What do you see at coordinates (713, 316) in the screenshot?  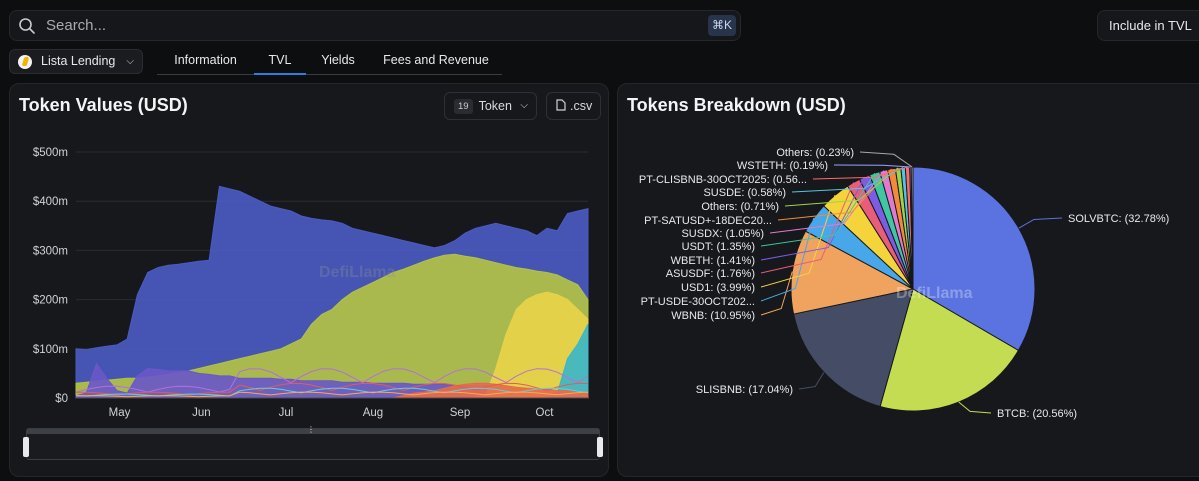 I see `pie-slice-label: WBNB: (10.95%)` at bounding box center [713, 316].